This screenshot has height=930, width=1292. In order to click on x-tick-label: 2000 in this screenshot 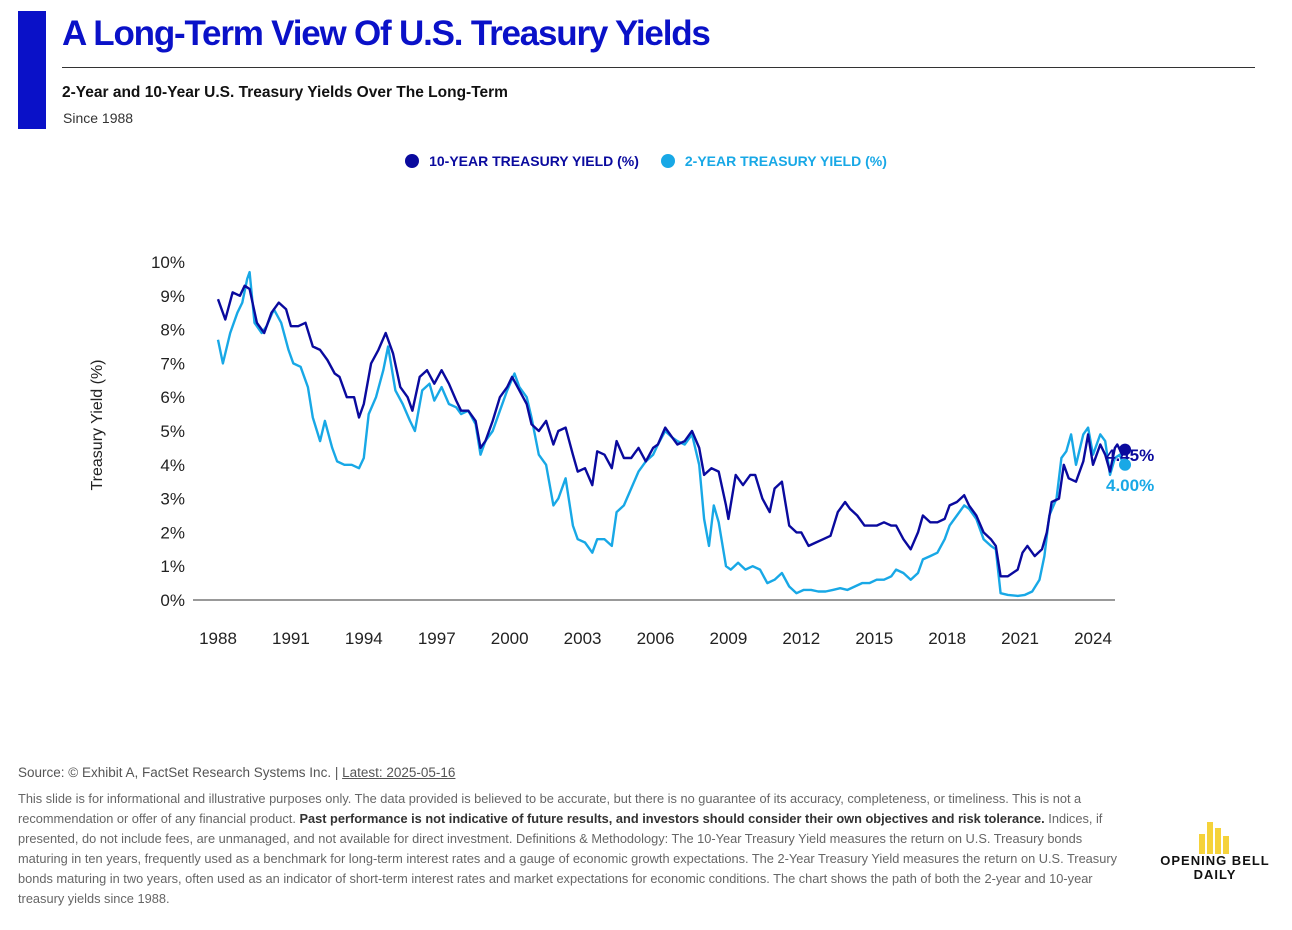, I will do `click(510, 638)`.